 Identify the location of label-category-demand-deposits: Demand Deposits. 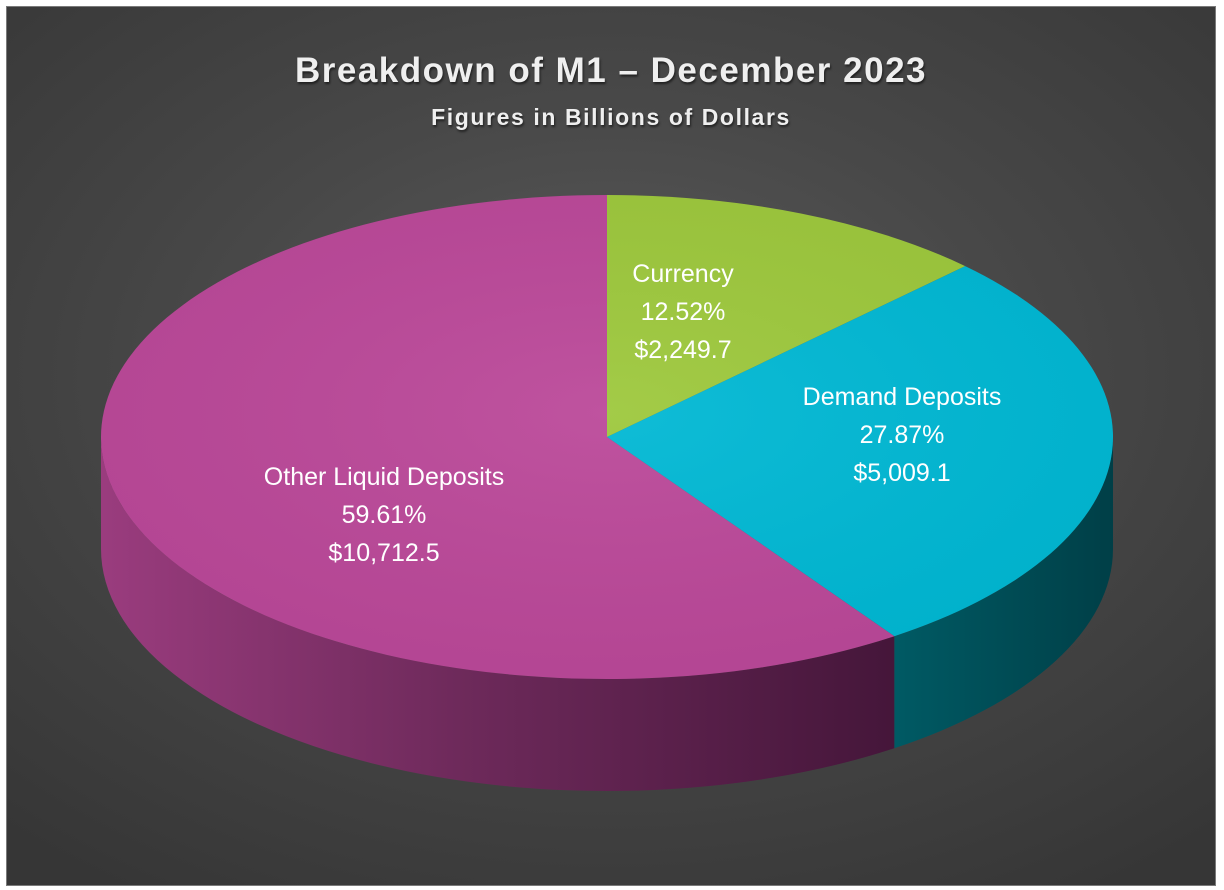
(902, 397).